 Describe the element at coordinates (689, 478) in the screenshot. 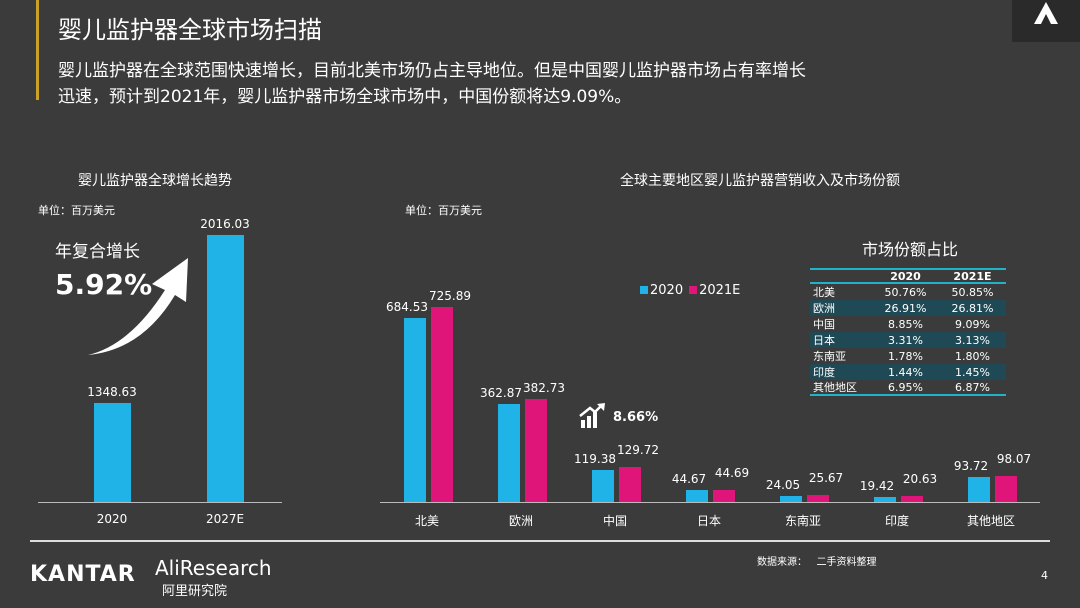

I see `region-value-label: 44.67` at that location.